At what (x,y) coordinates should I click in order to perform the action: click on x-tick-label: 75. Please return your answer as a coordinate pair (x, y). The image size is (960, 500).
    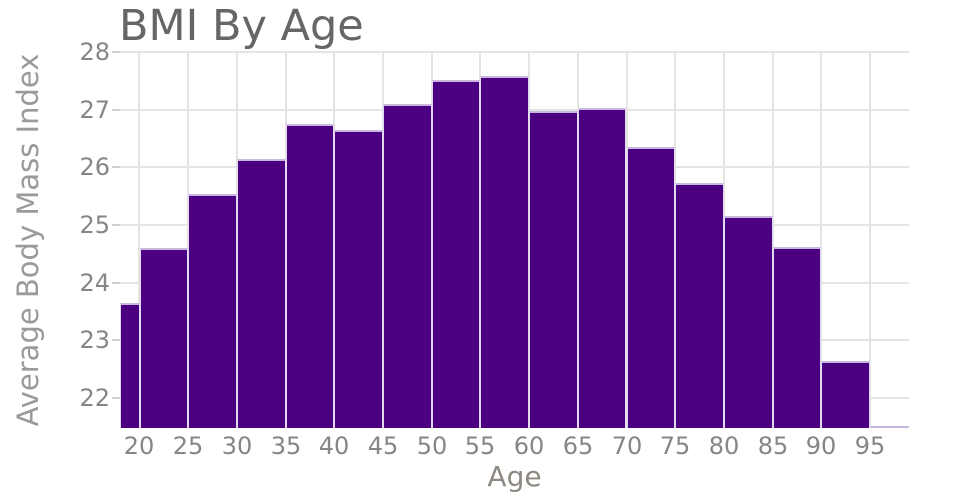
    Looking at the image, I should click on (675, 446).